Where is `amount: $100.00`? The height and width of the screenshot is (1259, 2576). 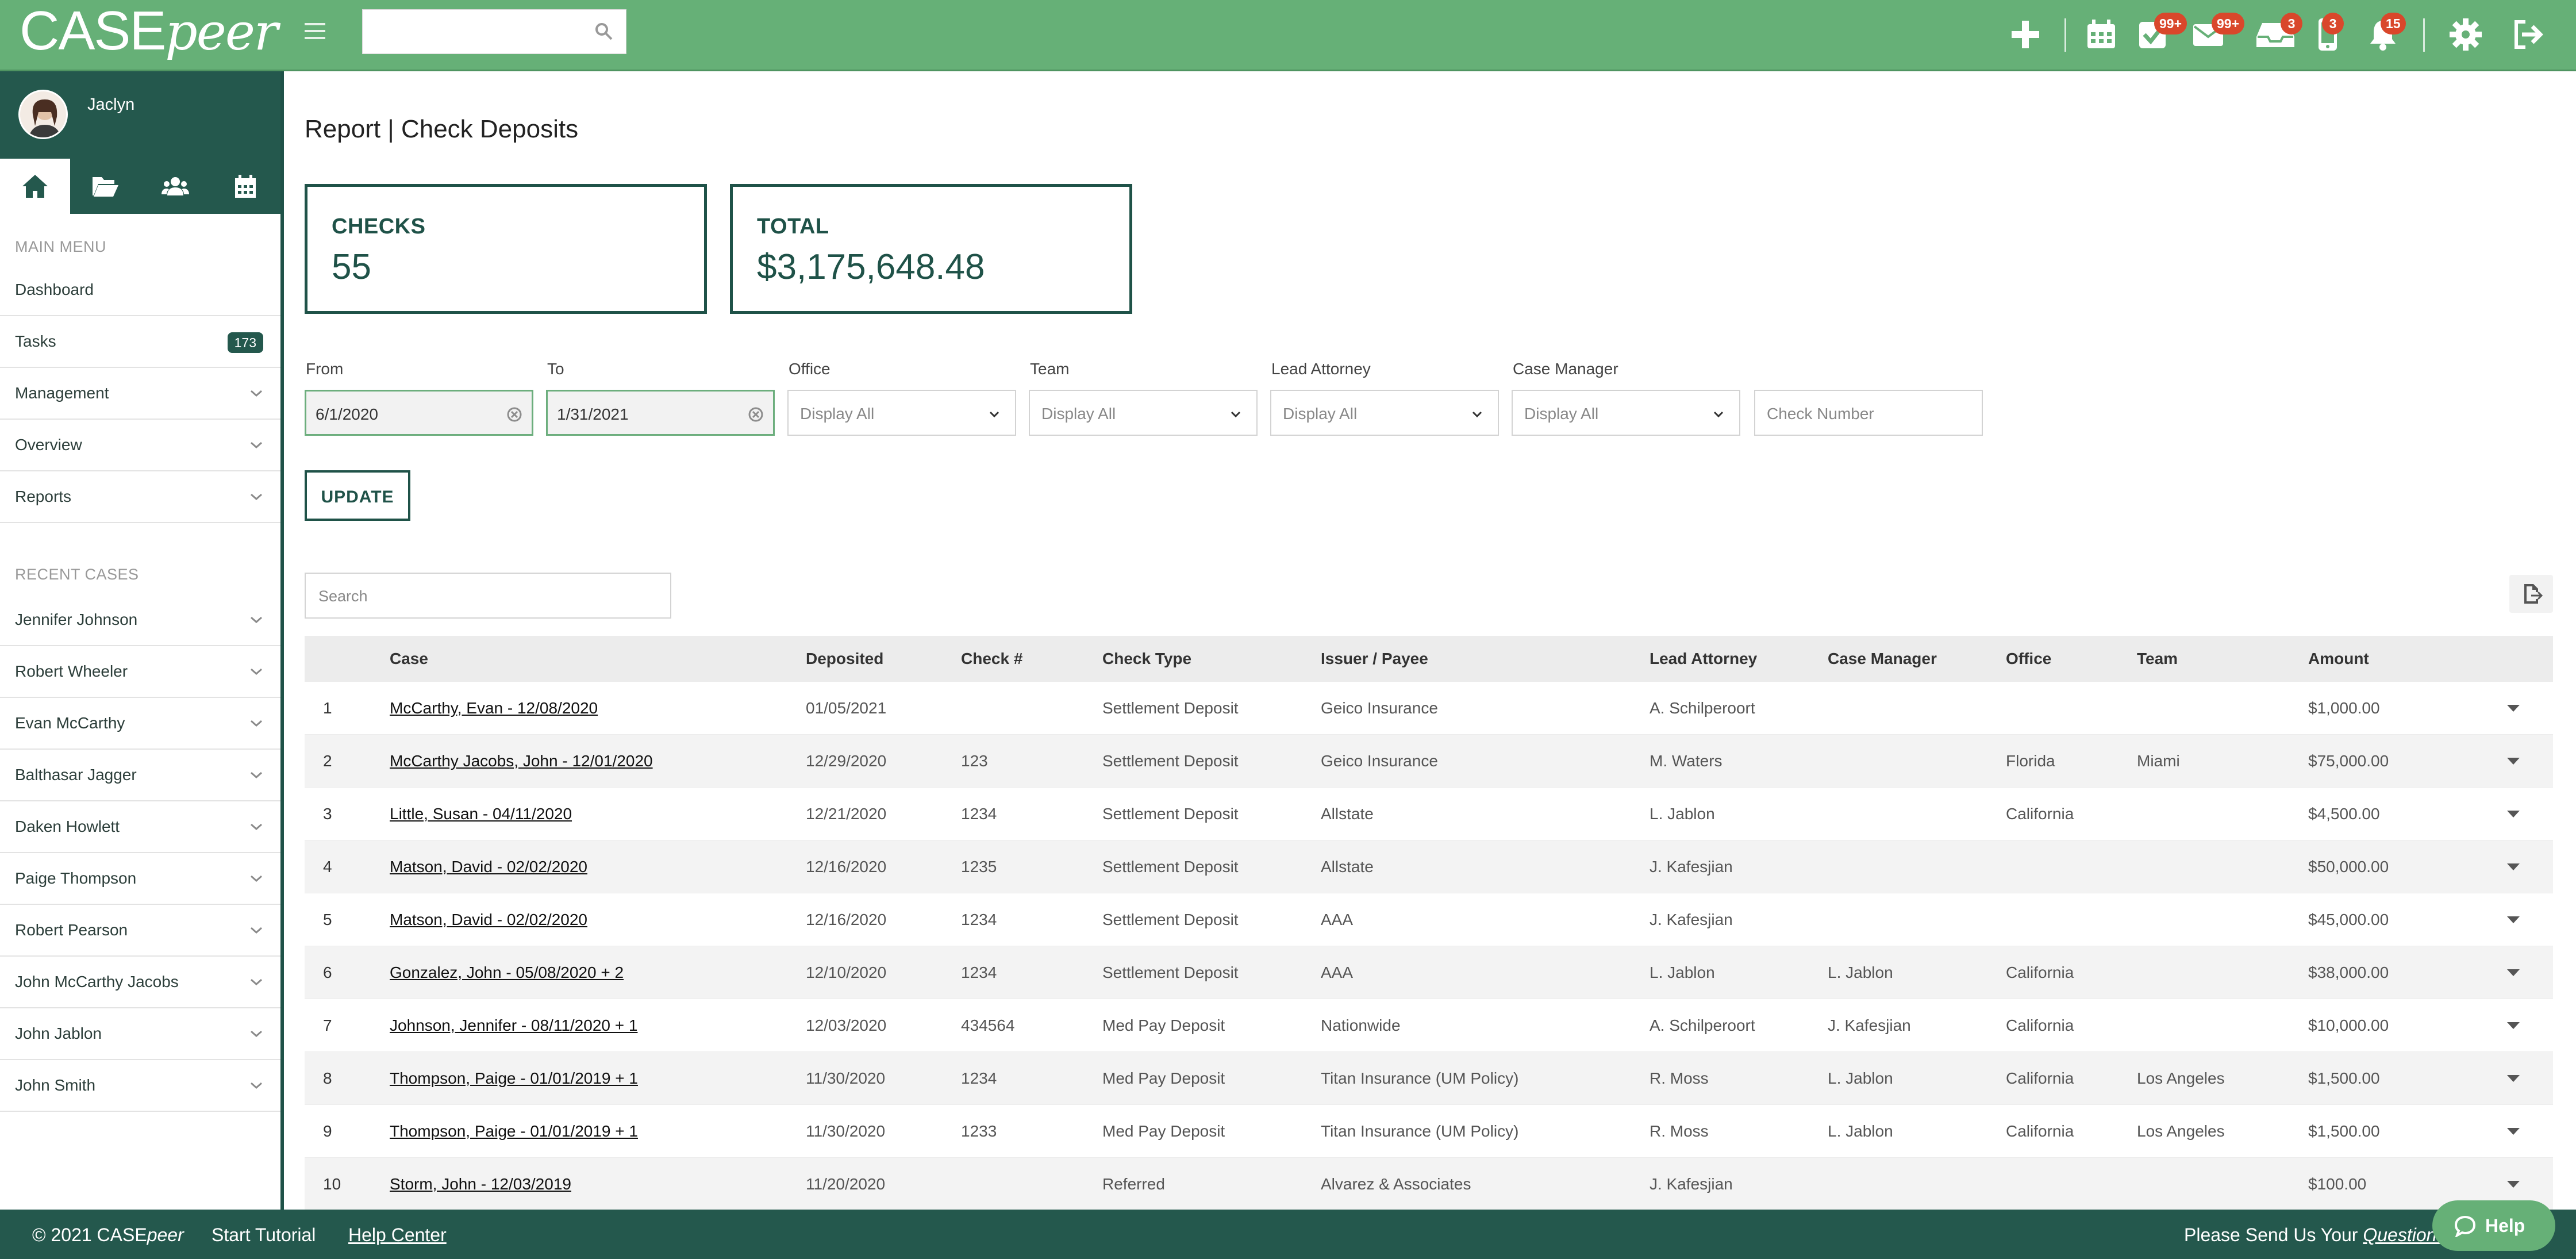 amount: $100.00 is located at coordinates (2337, 1184).